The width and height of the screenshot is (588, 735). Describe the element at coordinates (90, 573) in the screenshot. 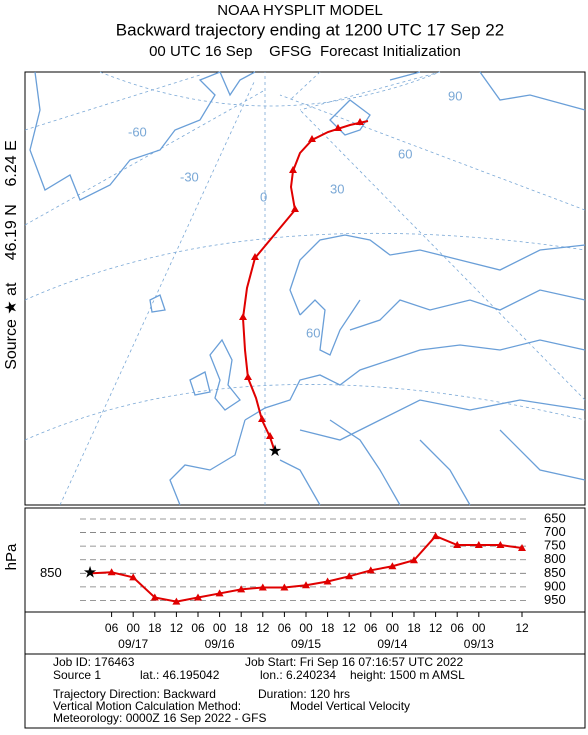

I see `source-marker: ★` at that location.